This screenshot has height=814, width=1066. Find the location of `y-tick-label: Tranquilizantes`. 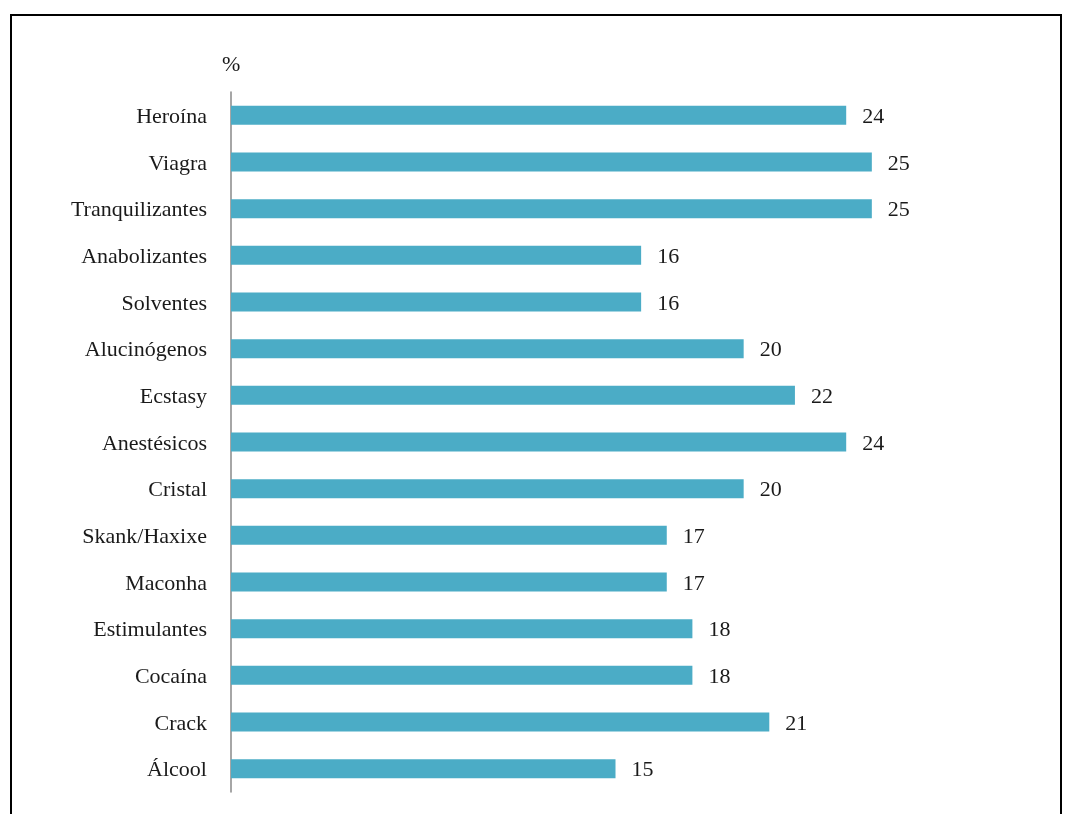

y-tick-label: Tranquilizantes is located at coordinates (138, 209).